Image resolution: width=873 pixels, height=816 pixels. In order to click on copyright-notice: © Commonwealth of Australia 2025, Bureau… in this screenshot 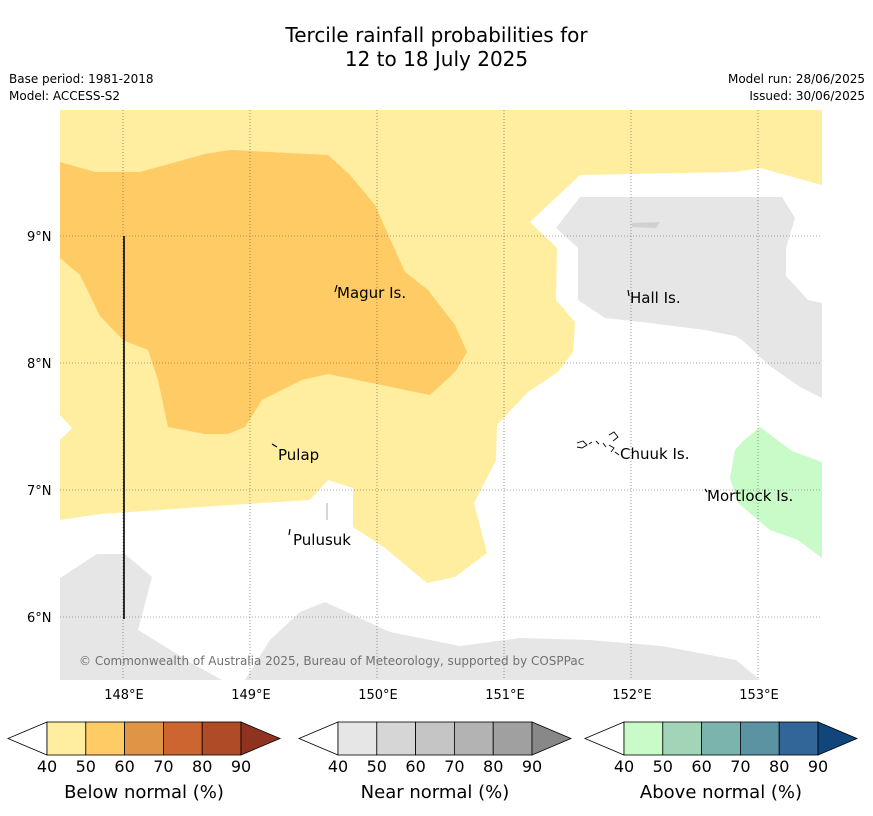, I will do `click(331, 661)`.